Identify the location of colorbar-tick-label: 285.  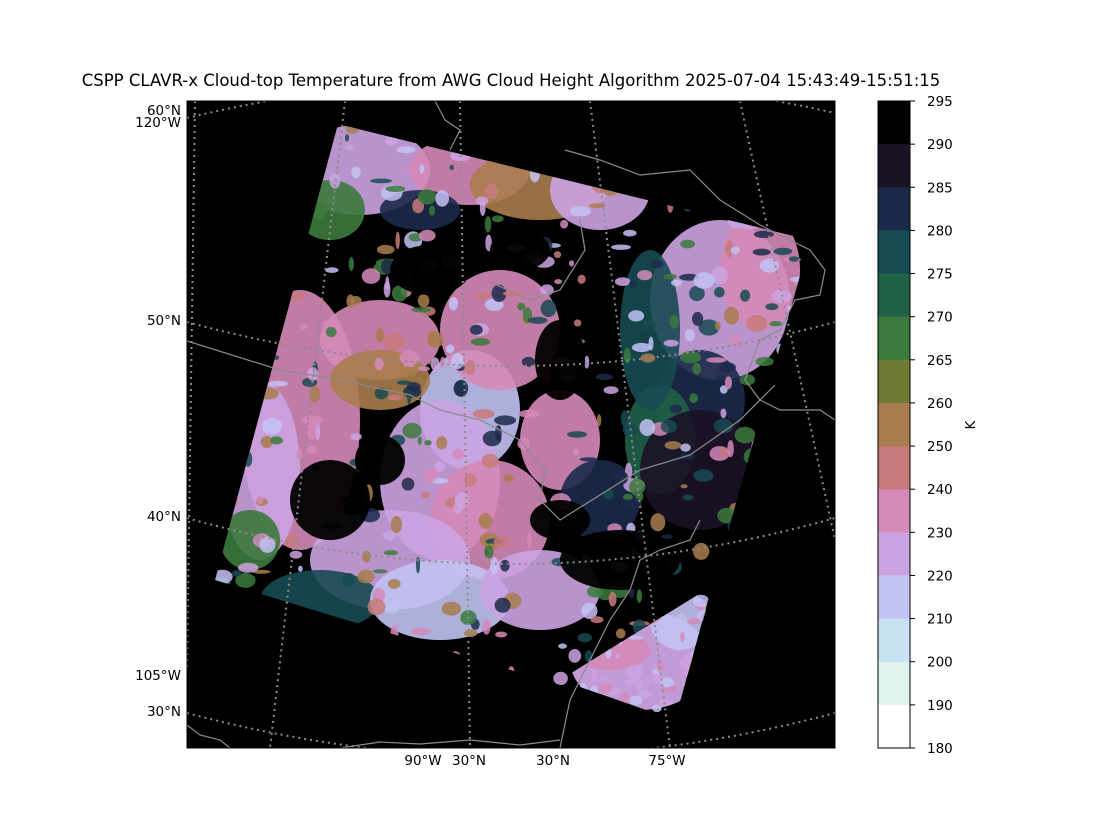
(940, 188).